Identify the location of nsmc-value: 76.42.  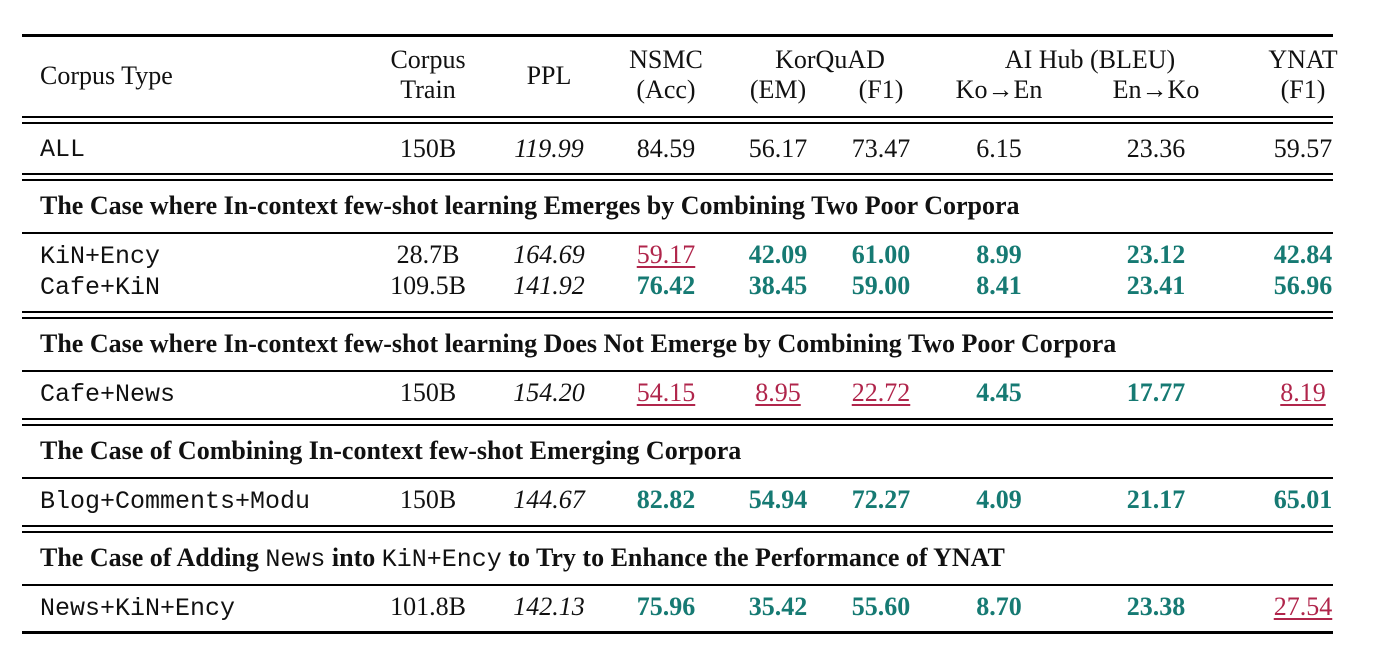
(666, 285).